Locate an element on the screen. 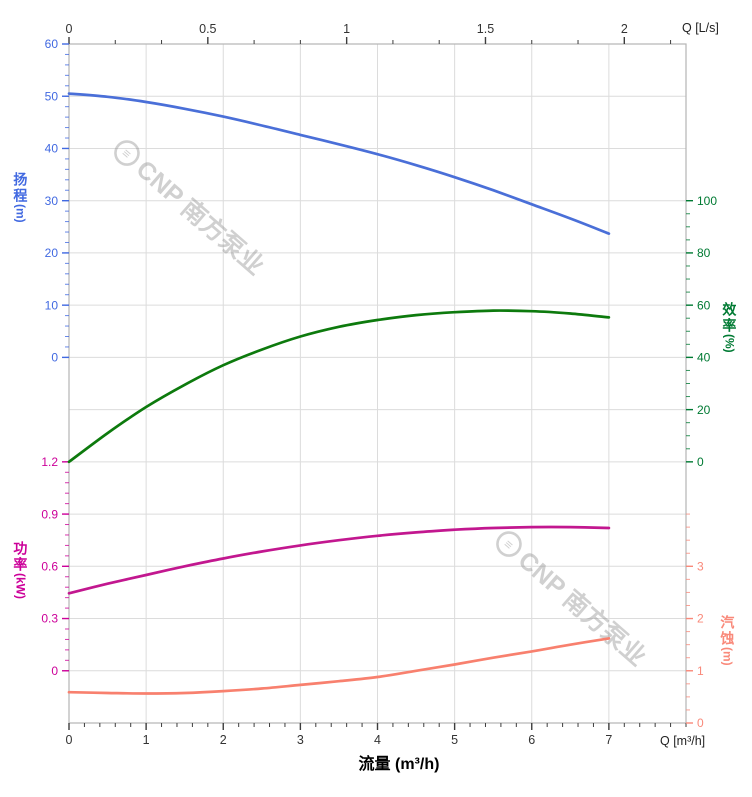  bottom-tick-label: 5 is located at coordinates (454, 740).